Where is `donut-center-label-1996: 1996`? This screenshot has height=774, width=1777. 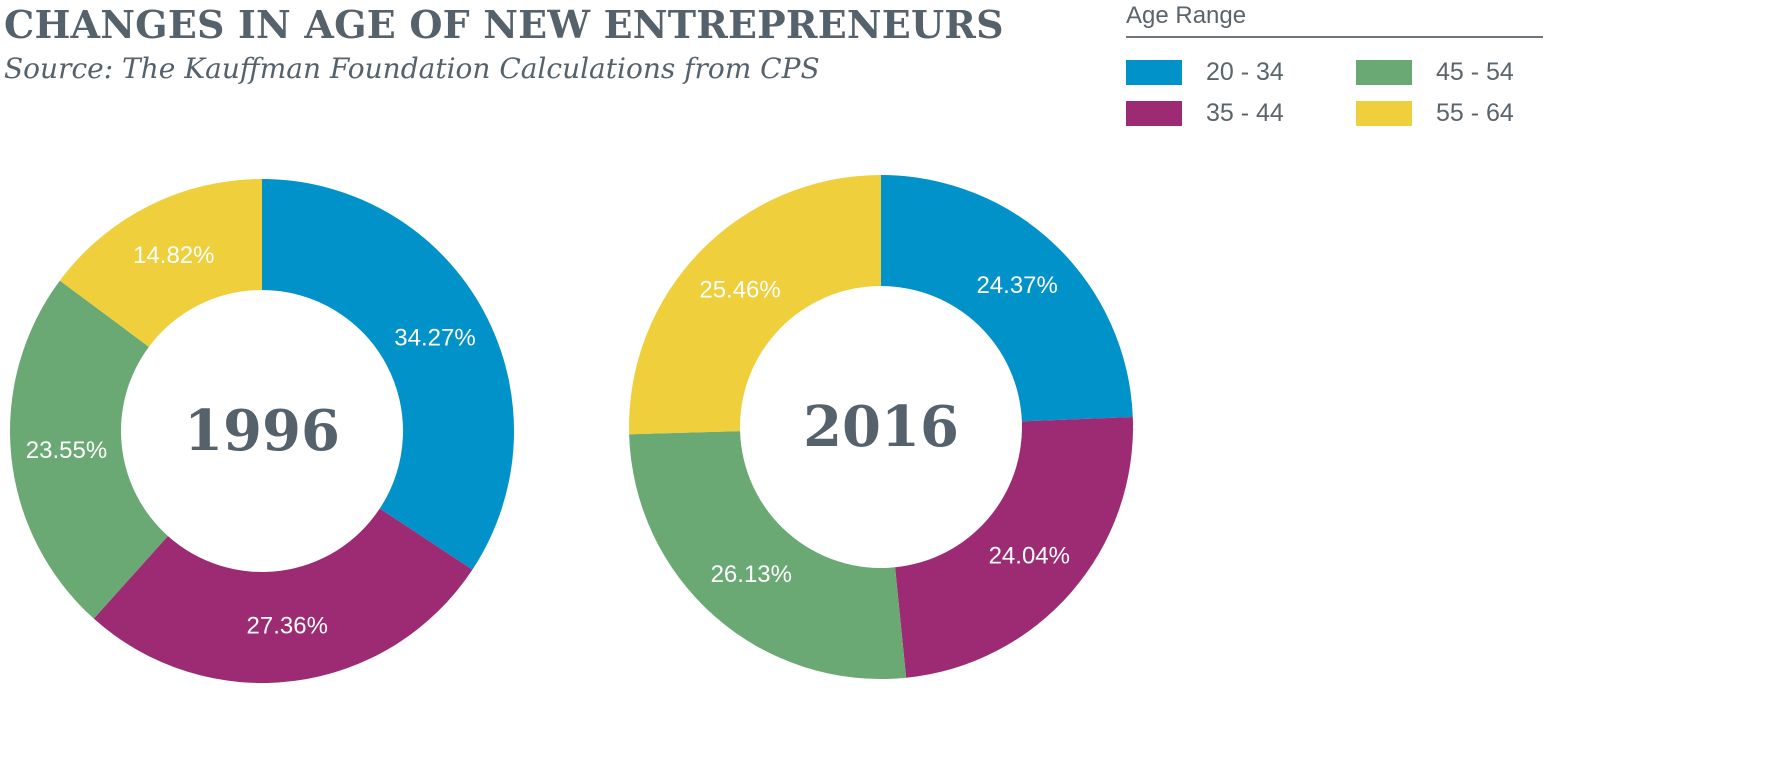
donut-center-label-1996: 1996 is located at coordinates (262, 431).